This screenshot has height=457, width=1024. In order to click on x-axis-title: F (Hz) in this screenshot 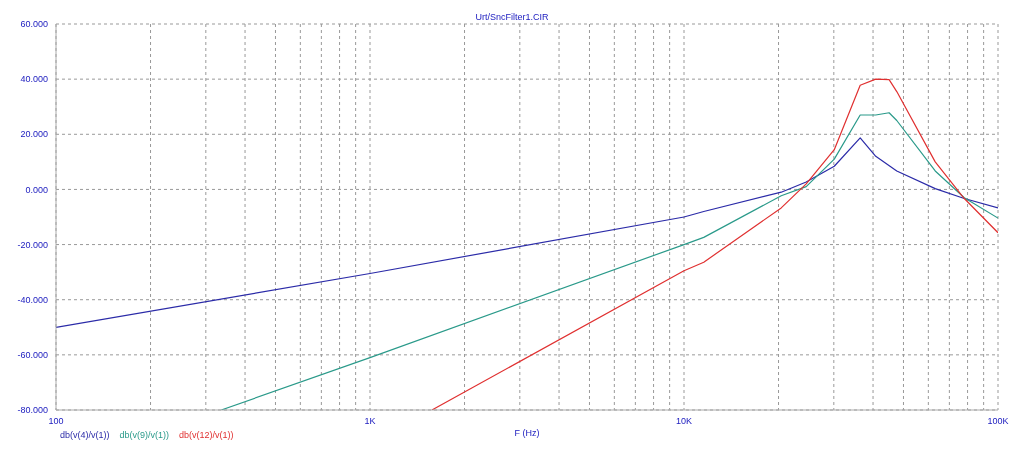, I will do `click(527, 433)`.